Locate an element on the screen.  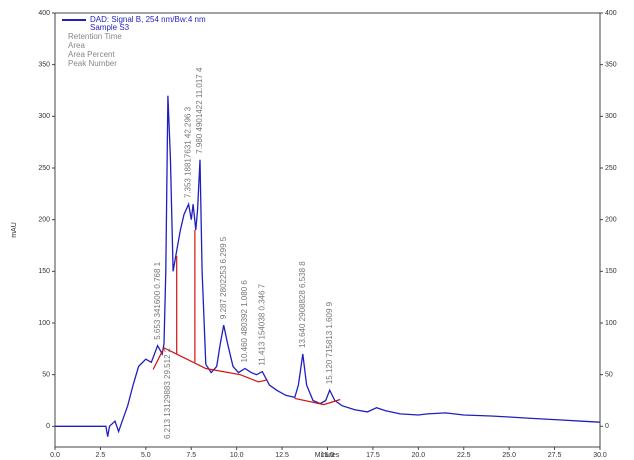
y2-tick-label: 0 is located at coordinates (607, 426).